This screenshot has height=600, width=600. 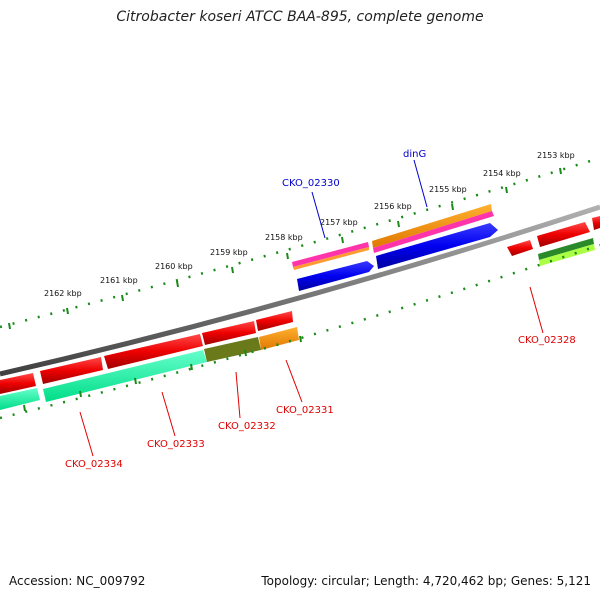 What do you see at coordinates (176, 444) in the screenshot?
I see `gene-label-cko-02333: CKO_02333` at bounding box center [176, 444].